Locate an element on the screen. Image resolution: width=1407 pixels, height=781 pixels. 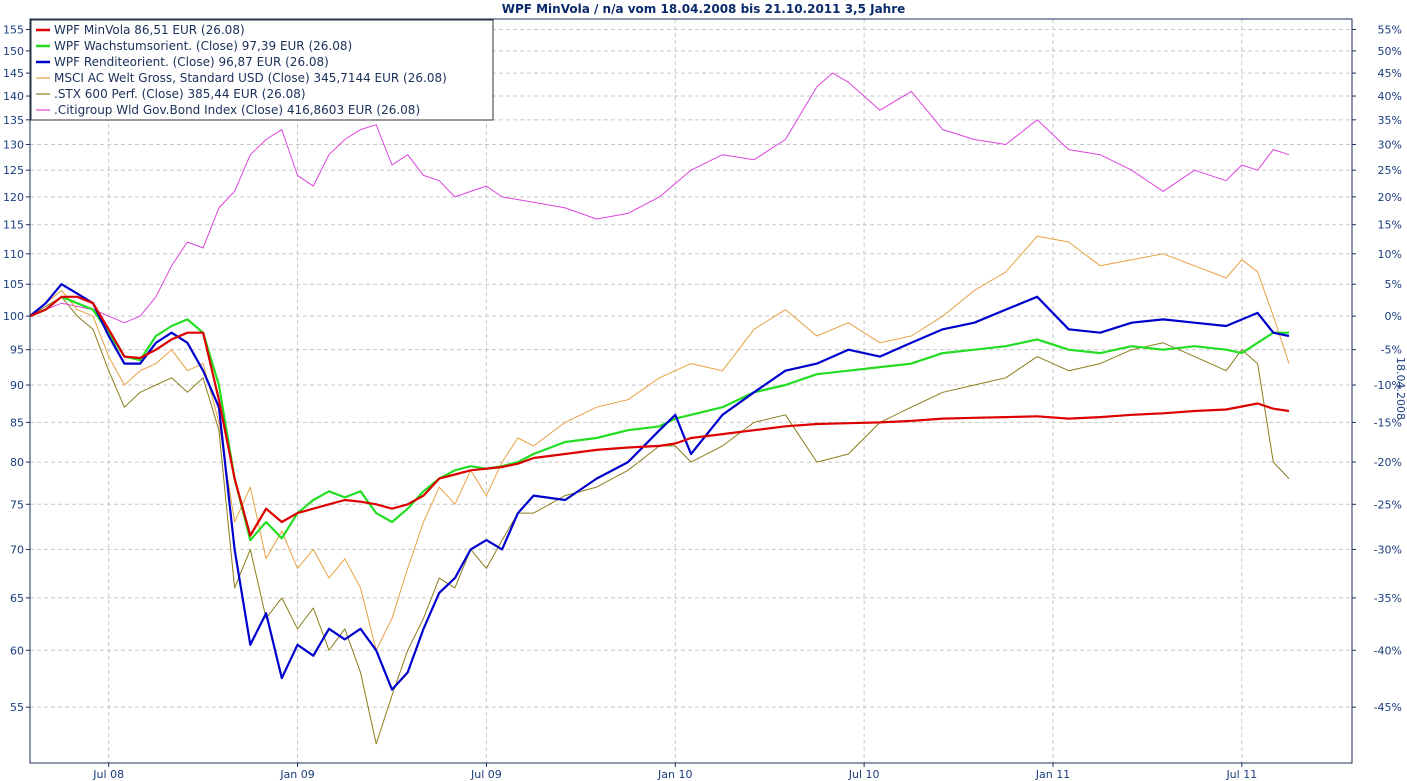
right-tick-label: -10% is located at coordinates (1388, 385).